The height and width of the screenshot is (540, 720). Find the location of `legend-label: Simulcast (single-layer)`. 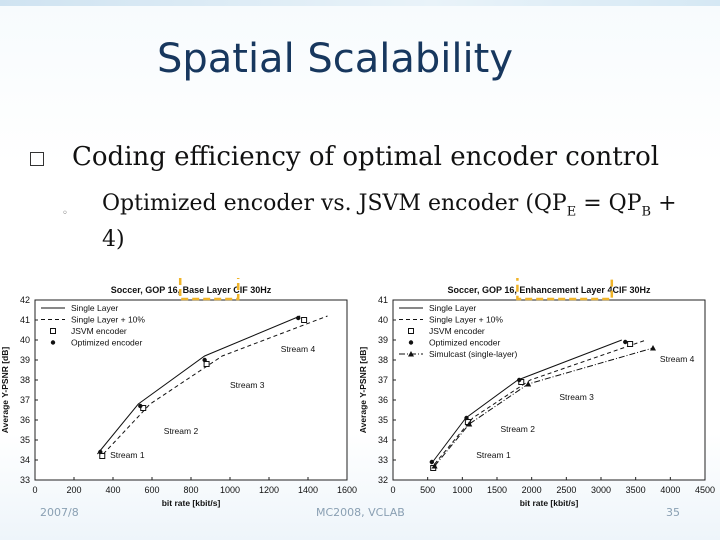

legend-label: Simulcast (single-layer) is located at coordinates (473, 354).